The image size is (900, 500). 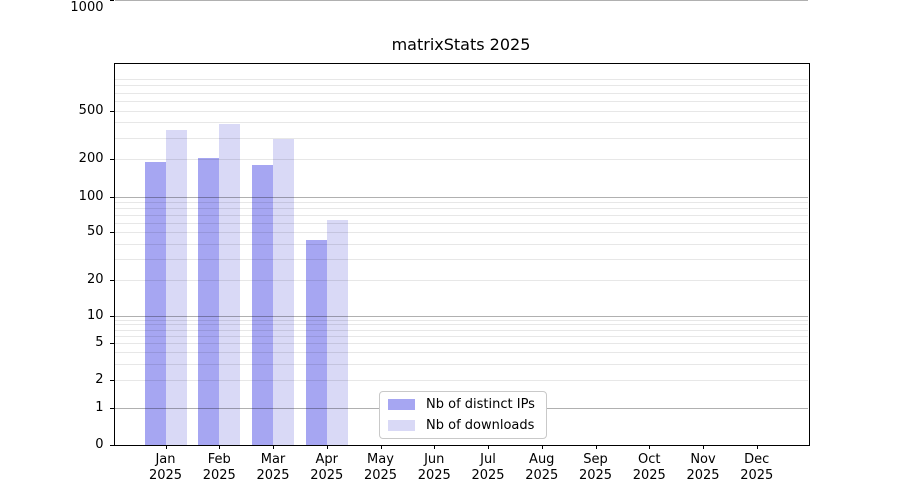 What do you see at coordinates (91, 159) in the screenshot?
I see `y-tick-label: 200` at bounding box center [91, 159].